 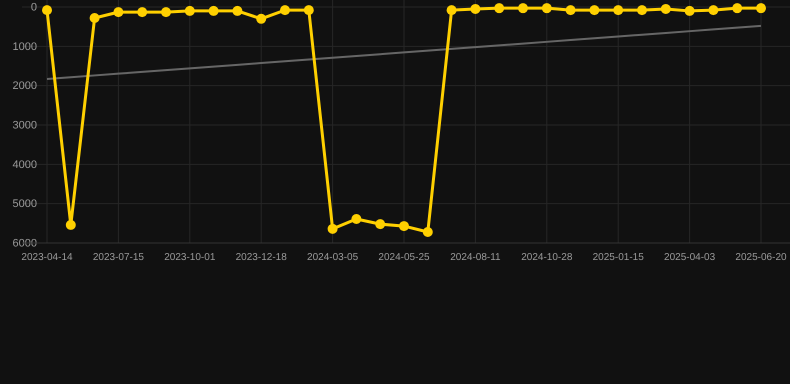 What do you see at coordinates (24, 126) in the screenshot?
I see `y-tick-label: 3000` at bounding box center [24, 126].